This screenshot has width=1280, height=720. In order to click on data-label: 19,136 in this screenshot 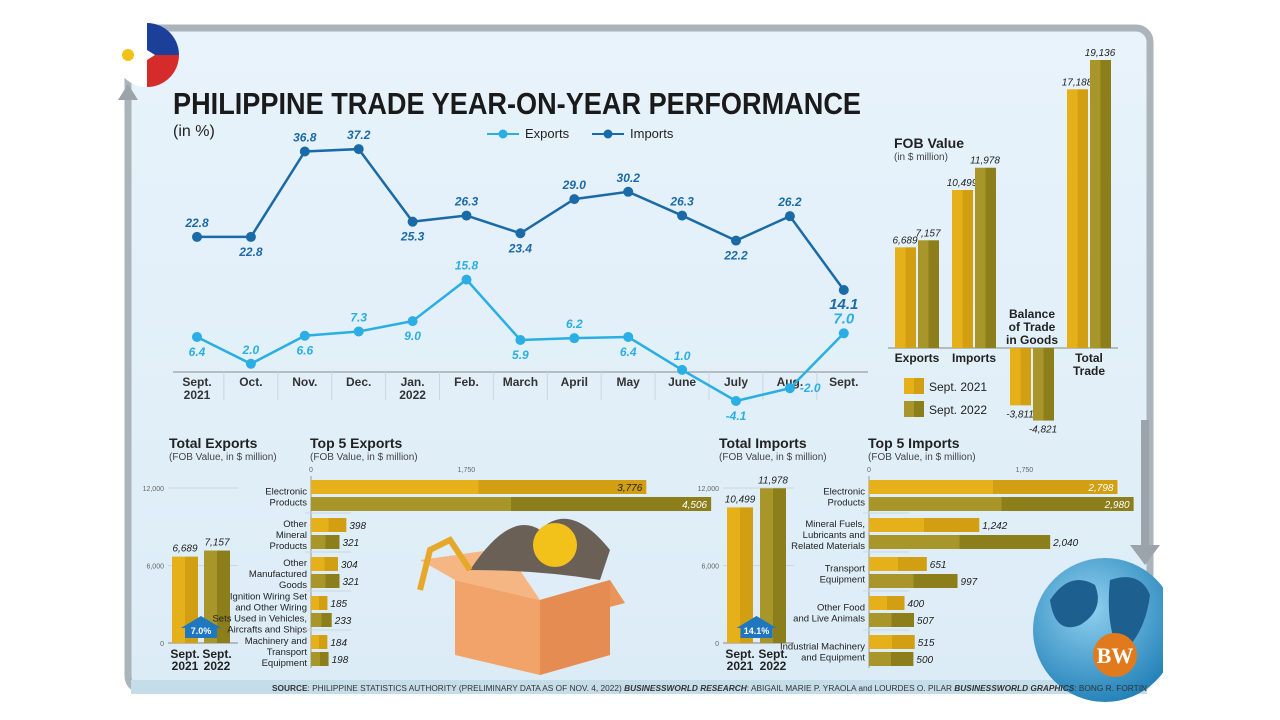, I will do `click(1100, 53)`.